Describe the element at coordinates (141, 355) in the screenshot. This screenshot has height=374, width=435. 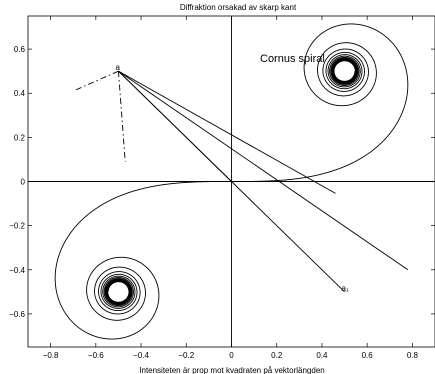
I see `x-tick-label: −0.4` at that location.